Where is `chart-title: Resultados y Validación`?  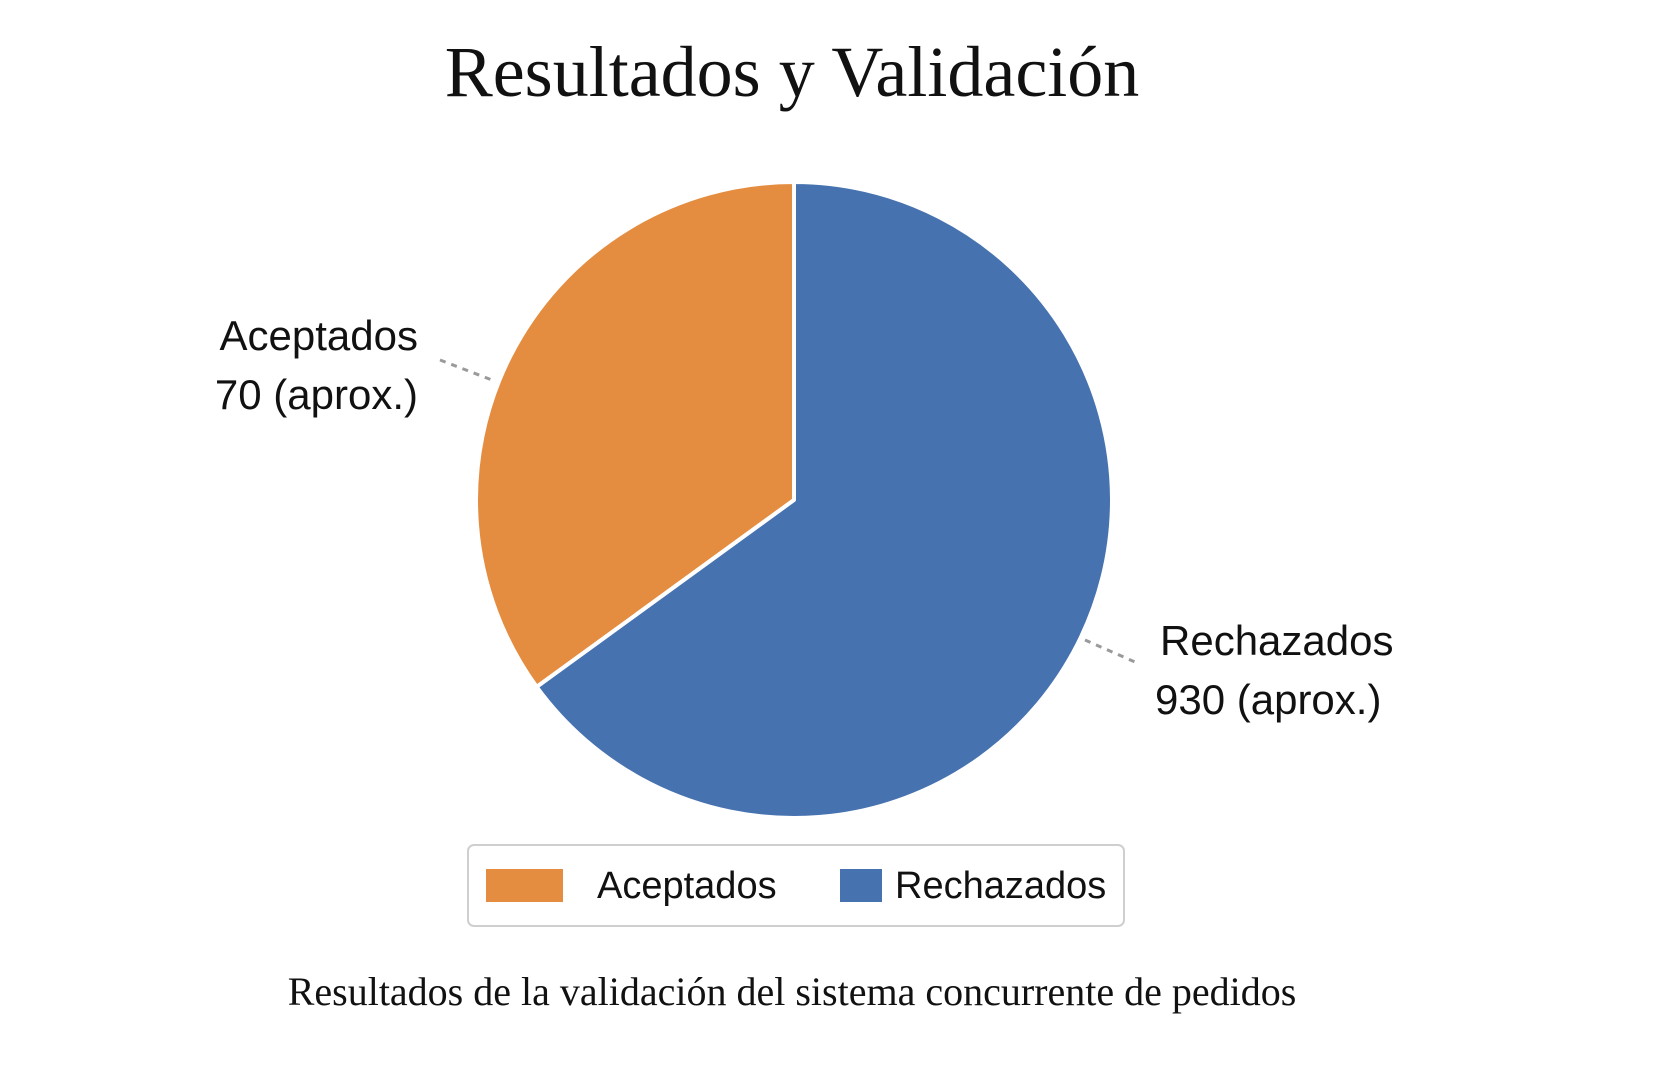
chart-title: Resultados y Validación is located at coordinates (792, 72).